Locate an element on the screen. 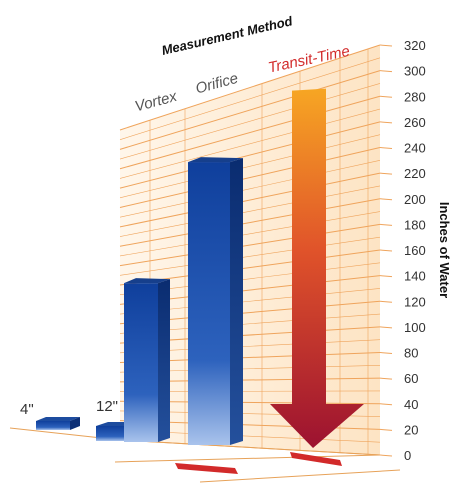 The image size is (457, 489). y-tick-label: 300 is located at coordinates (415, 71).